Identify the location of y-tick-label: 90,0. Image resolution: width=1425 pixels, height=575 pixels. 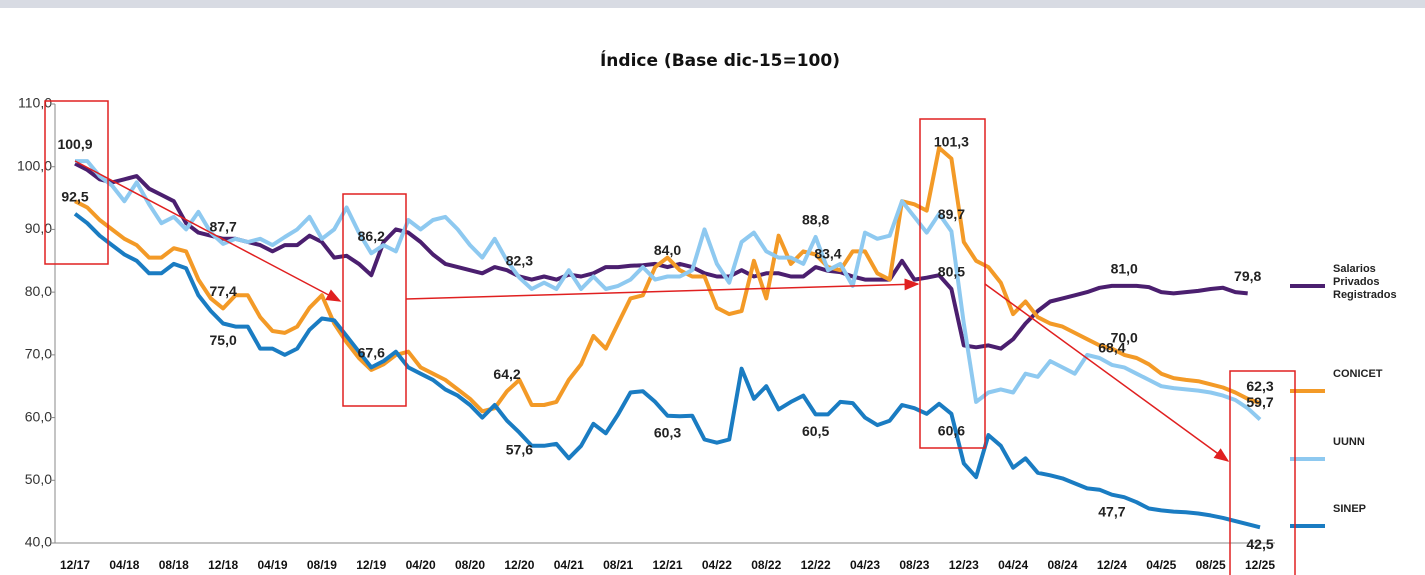
(38, 228).